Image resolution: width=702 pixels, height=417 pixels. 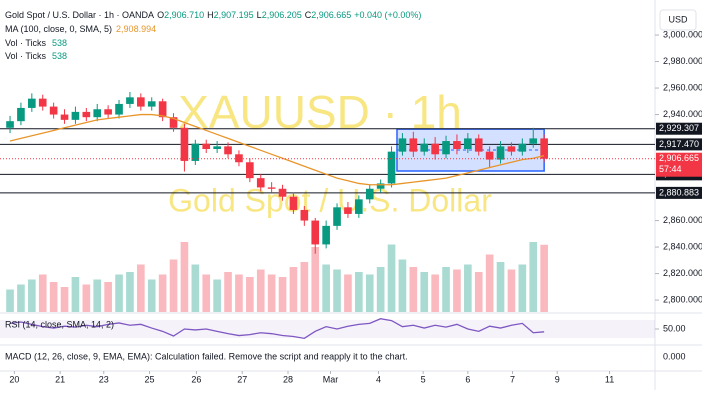 What do you see at coordinates (330, 200) in the screenshot?
I see `watermark-description: Gold Spot / U.S. Dollar` at bounding box center [330, 200].